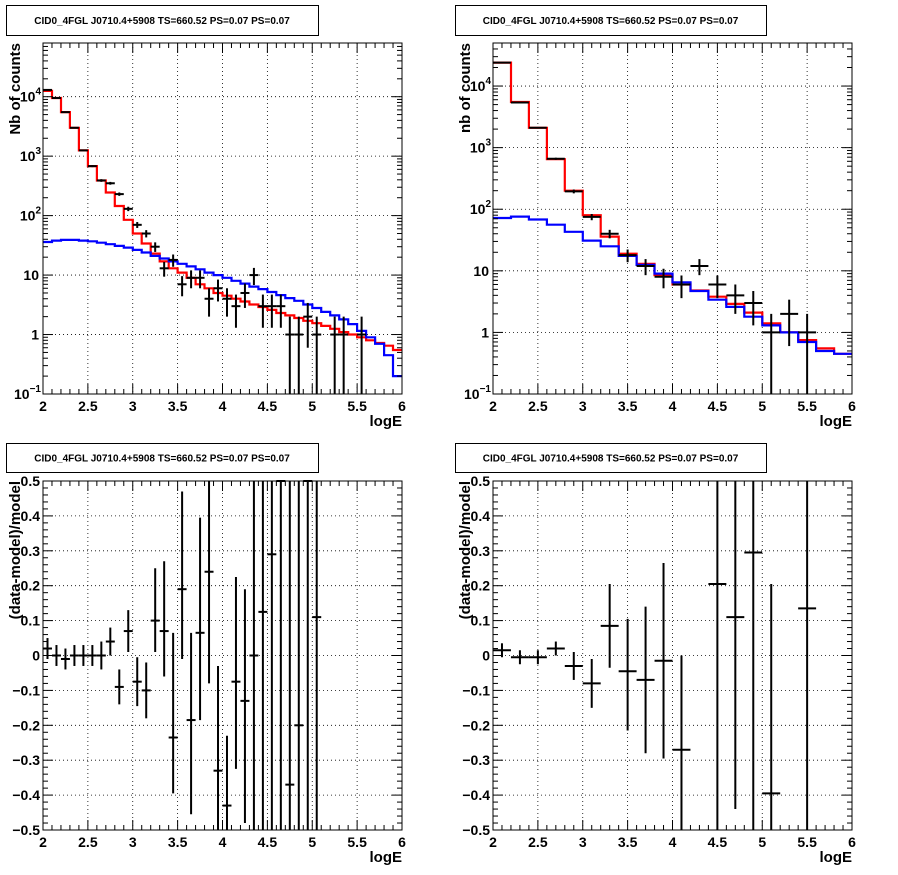  Describe the element at coordinates (486, 656) in the screenshot. I see `y-tick-label: 0` at that location.